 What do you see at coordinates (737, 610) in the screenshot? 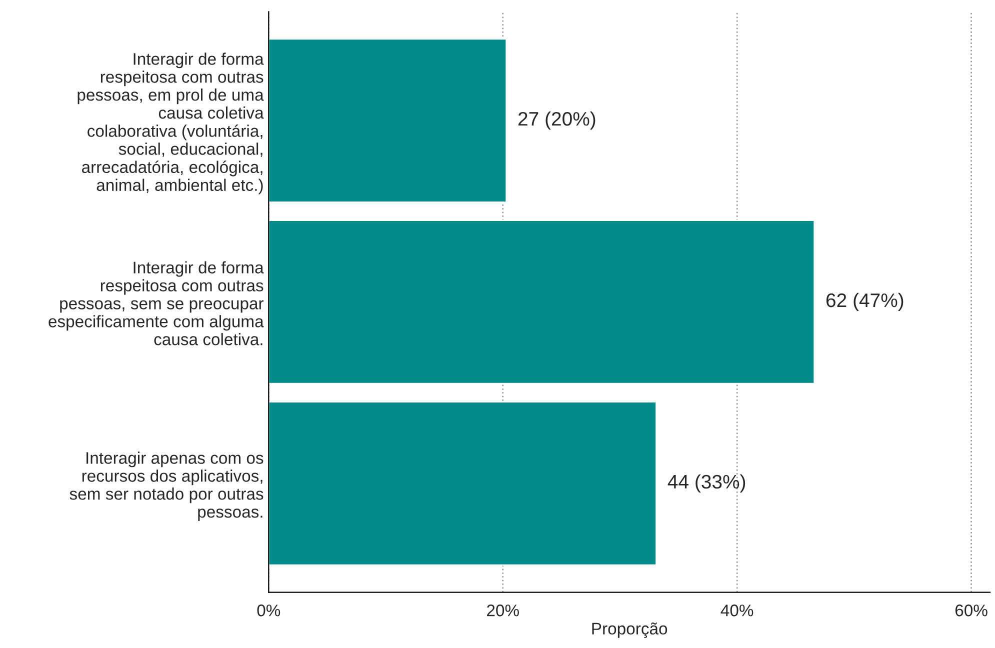
I see `x-tick-label: 40%` at bounding box center [737, 610].